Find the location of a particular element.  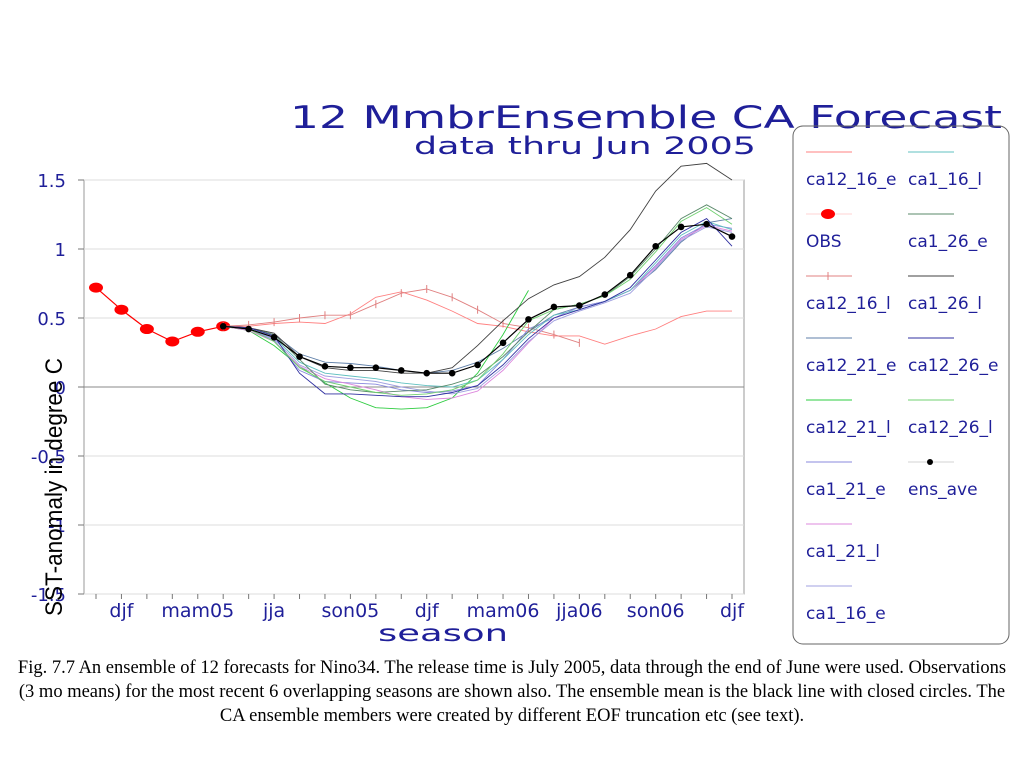

legend-item-ca1_16_e: ca1_16_e is located at coordinates (846, 604).